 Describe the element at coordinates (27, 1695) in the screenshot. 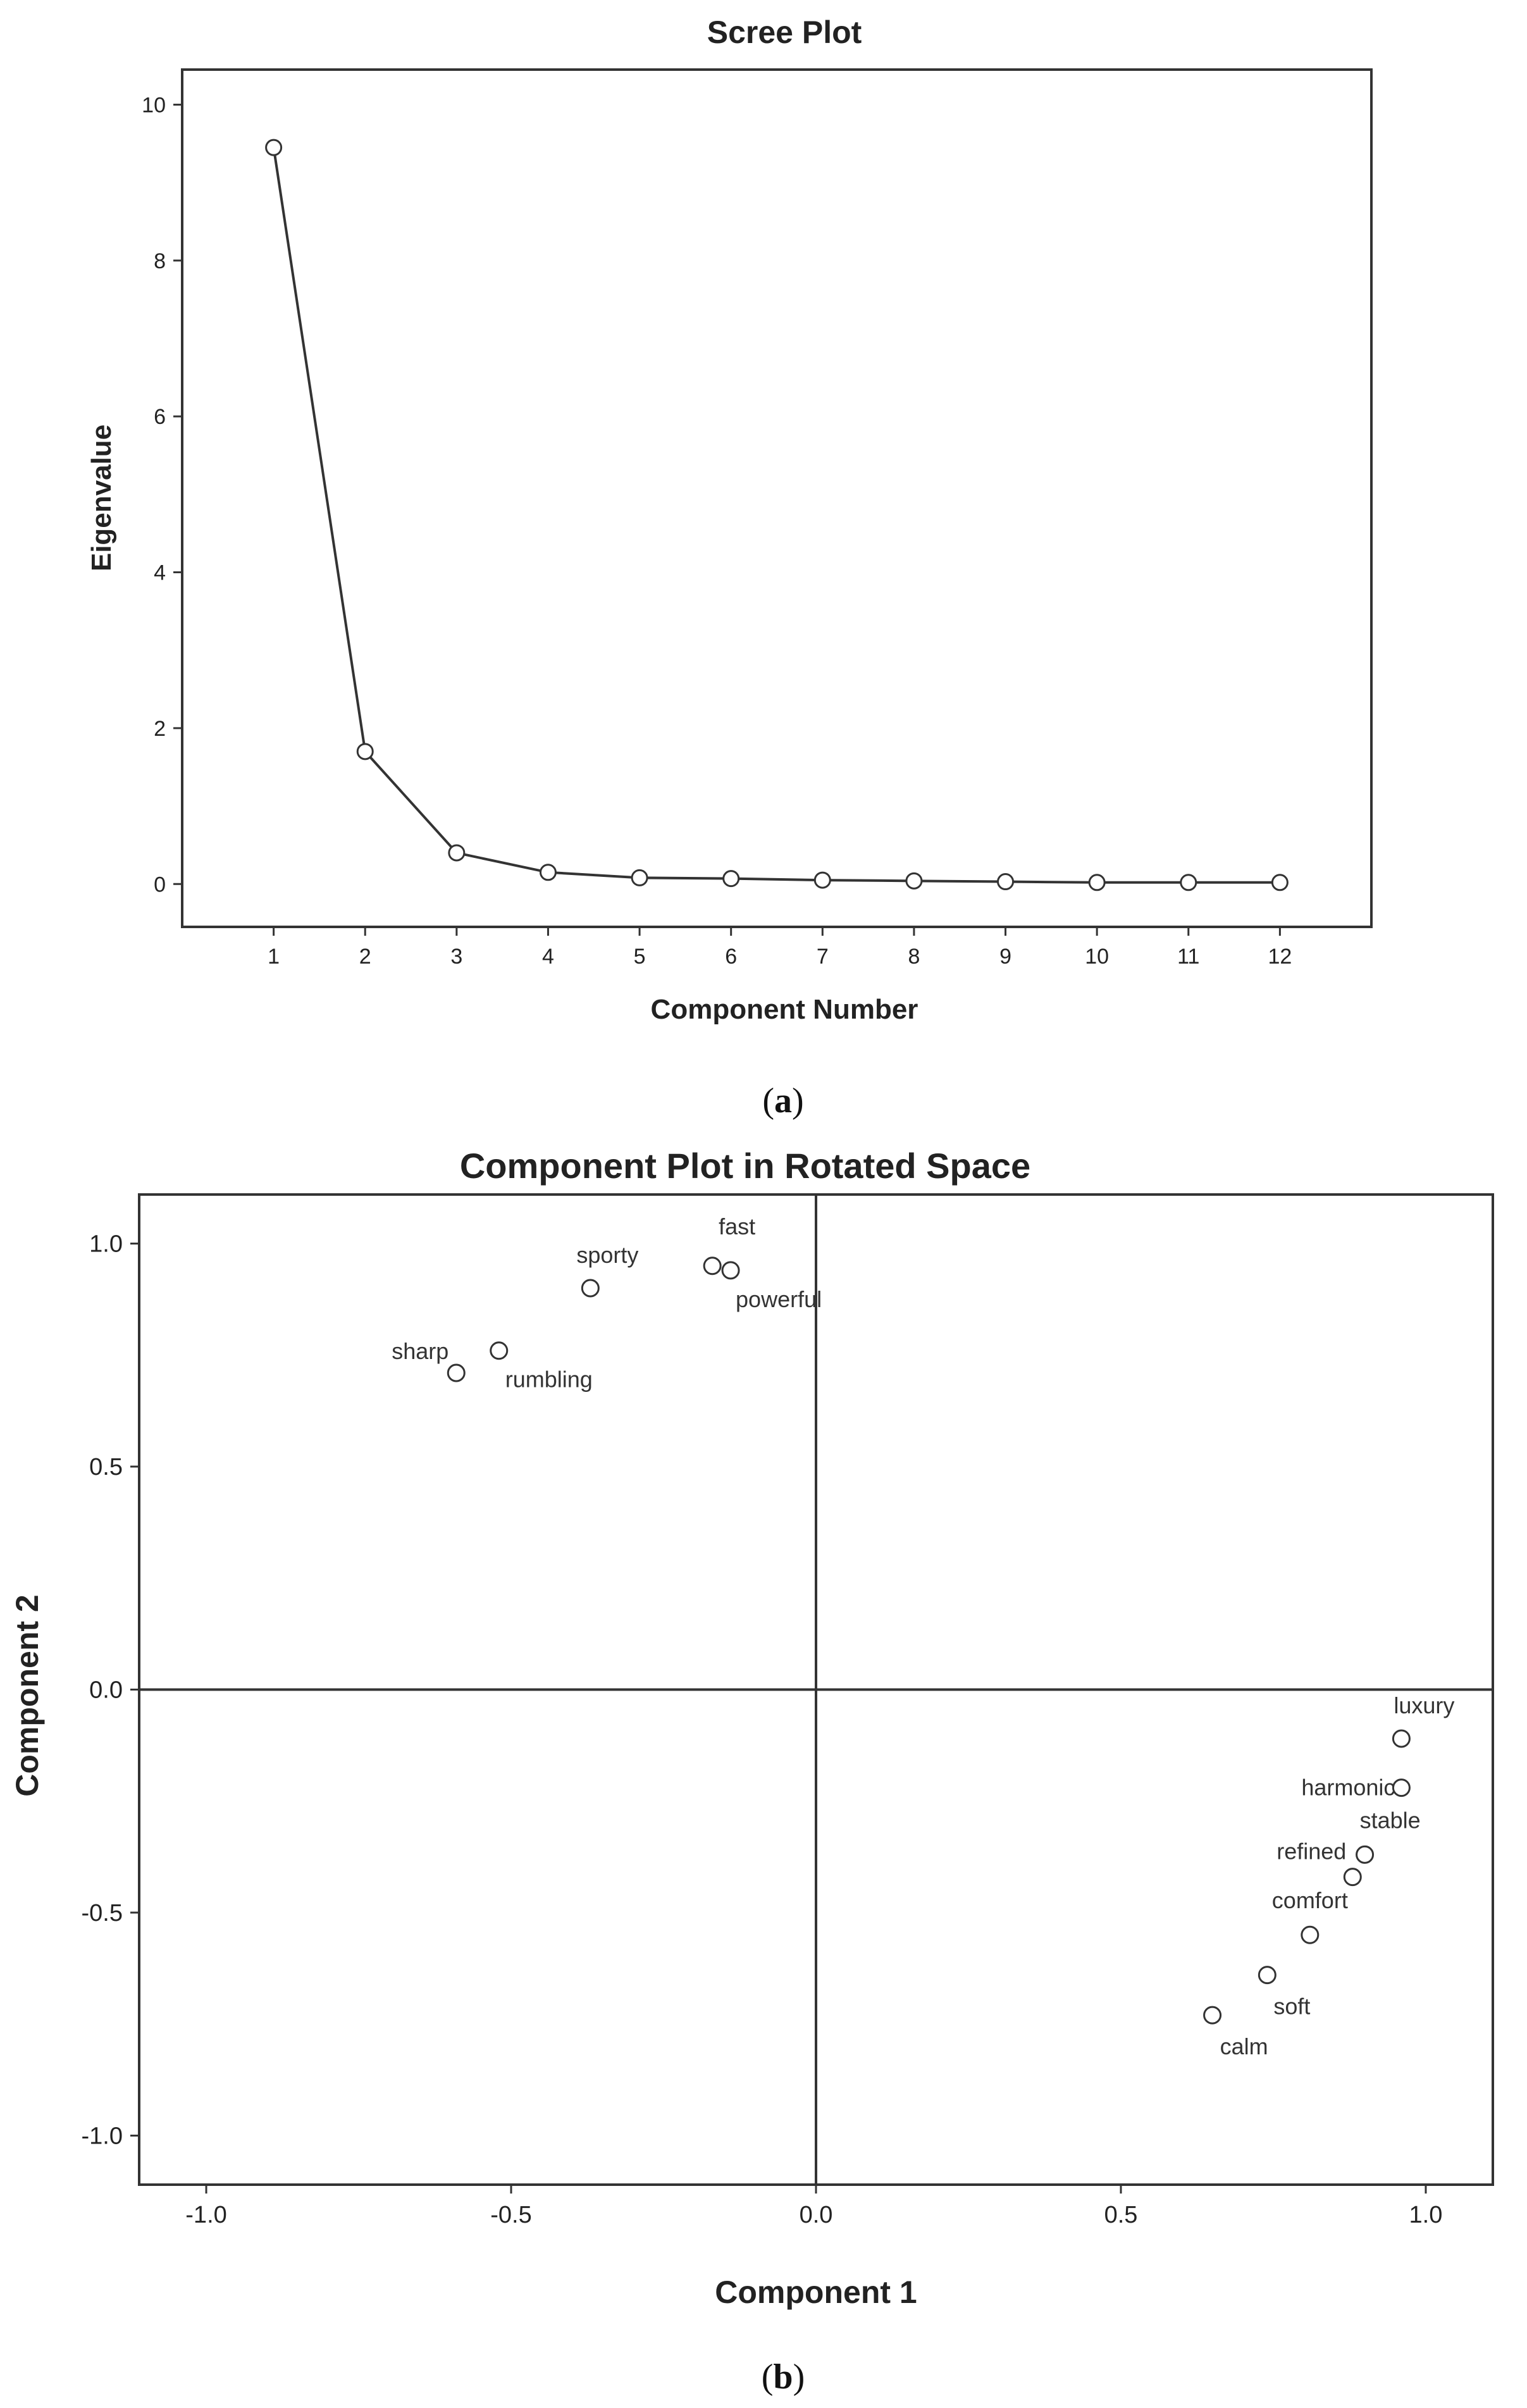

I see `component-y-axis-label: Component 2` at that location.